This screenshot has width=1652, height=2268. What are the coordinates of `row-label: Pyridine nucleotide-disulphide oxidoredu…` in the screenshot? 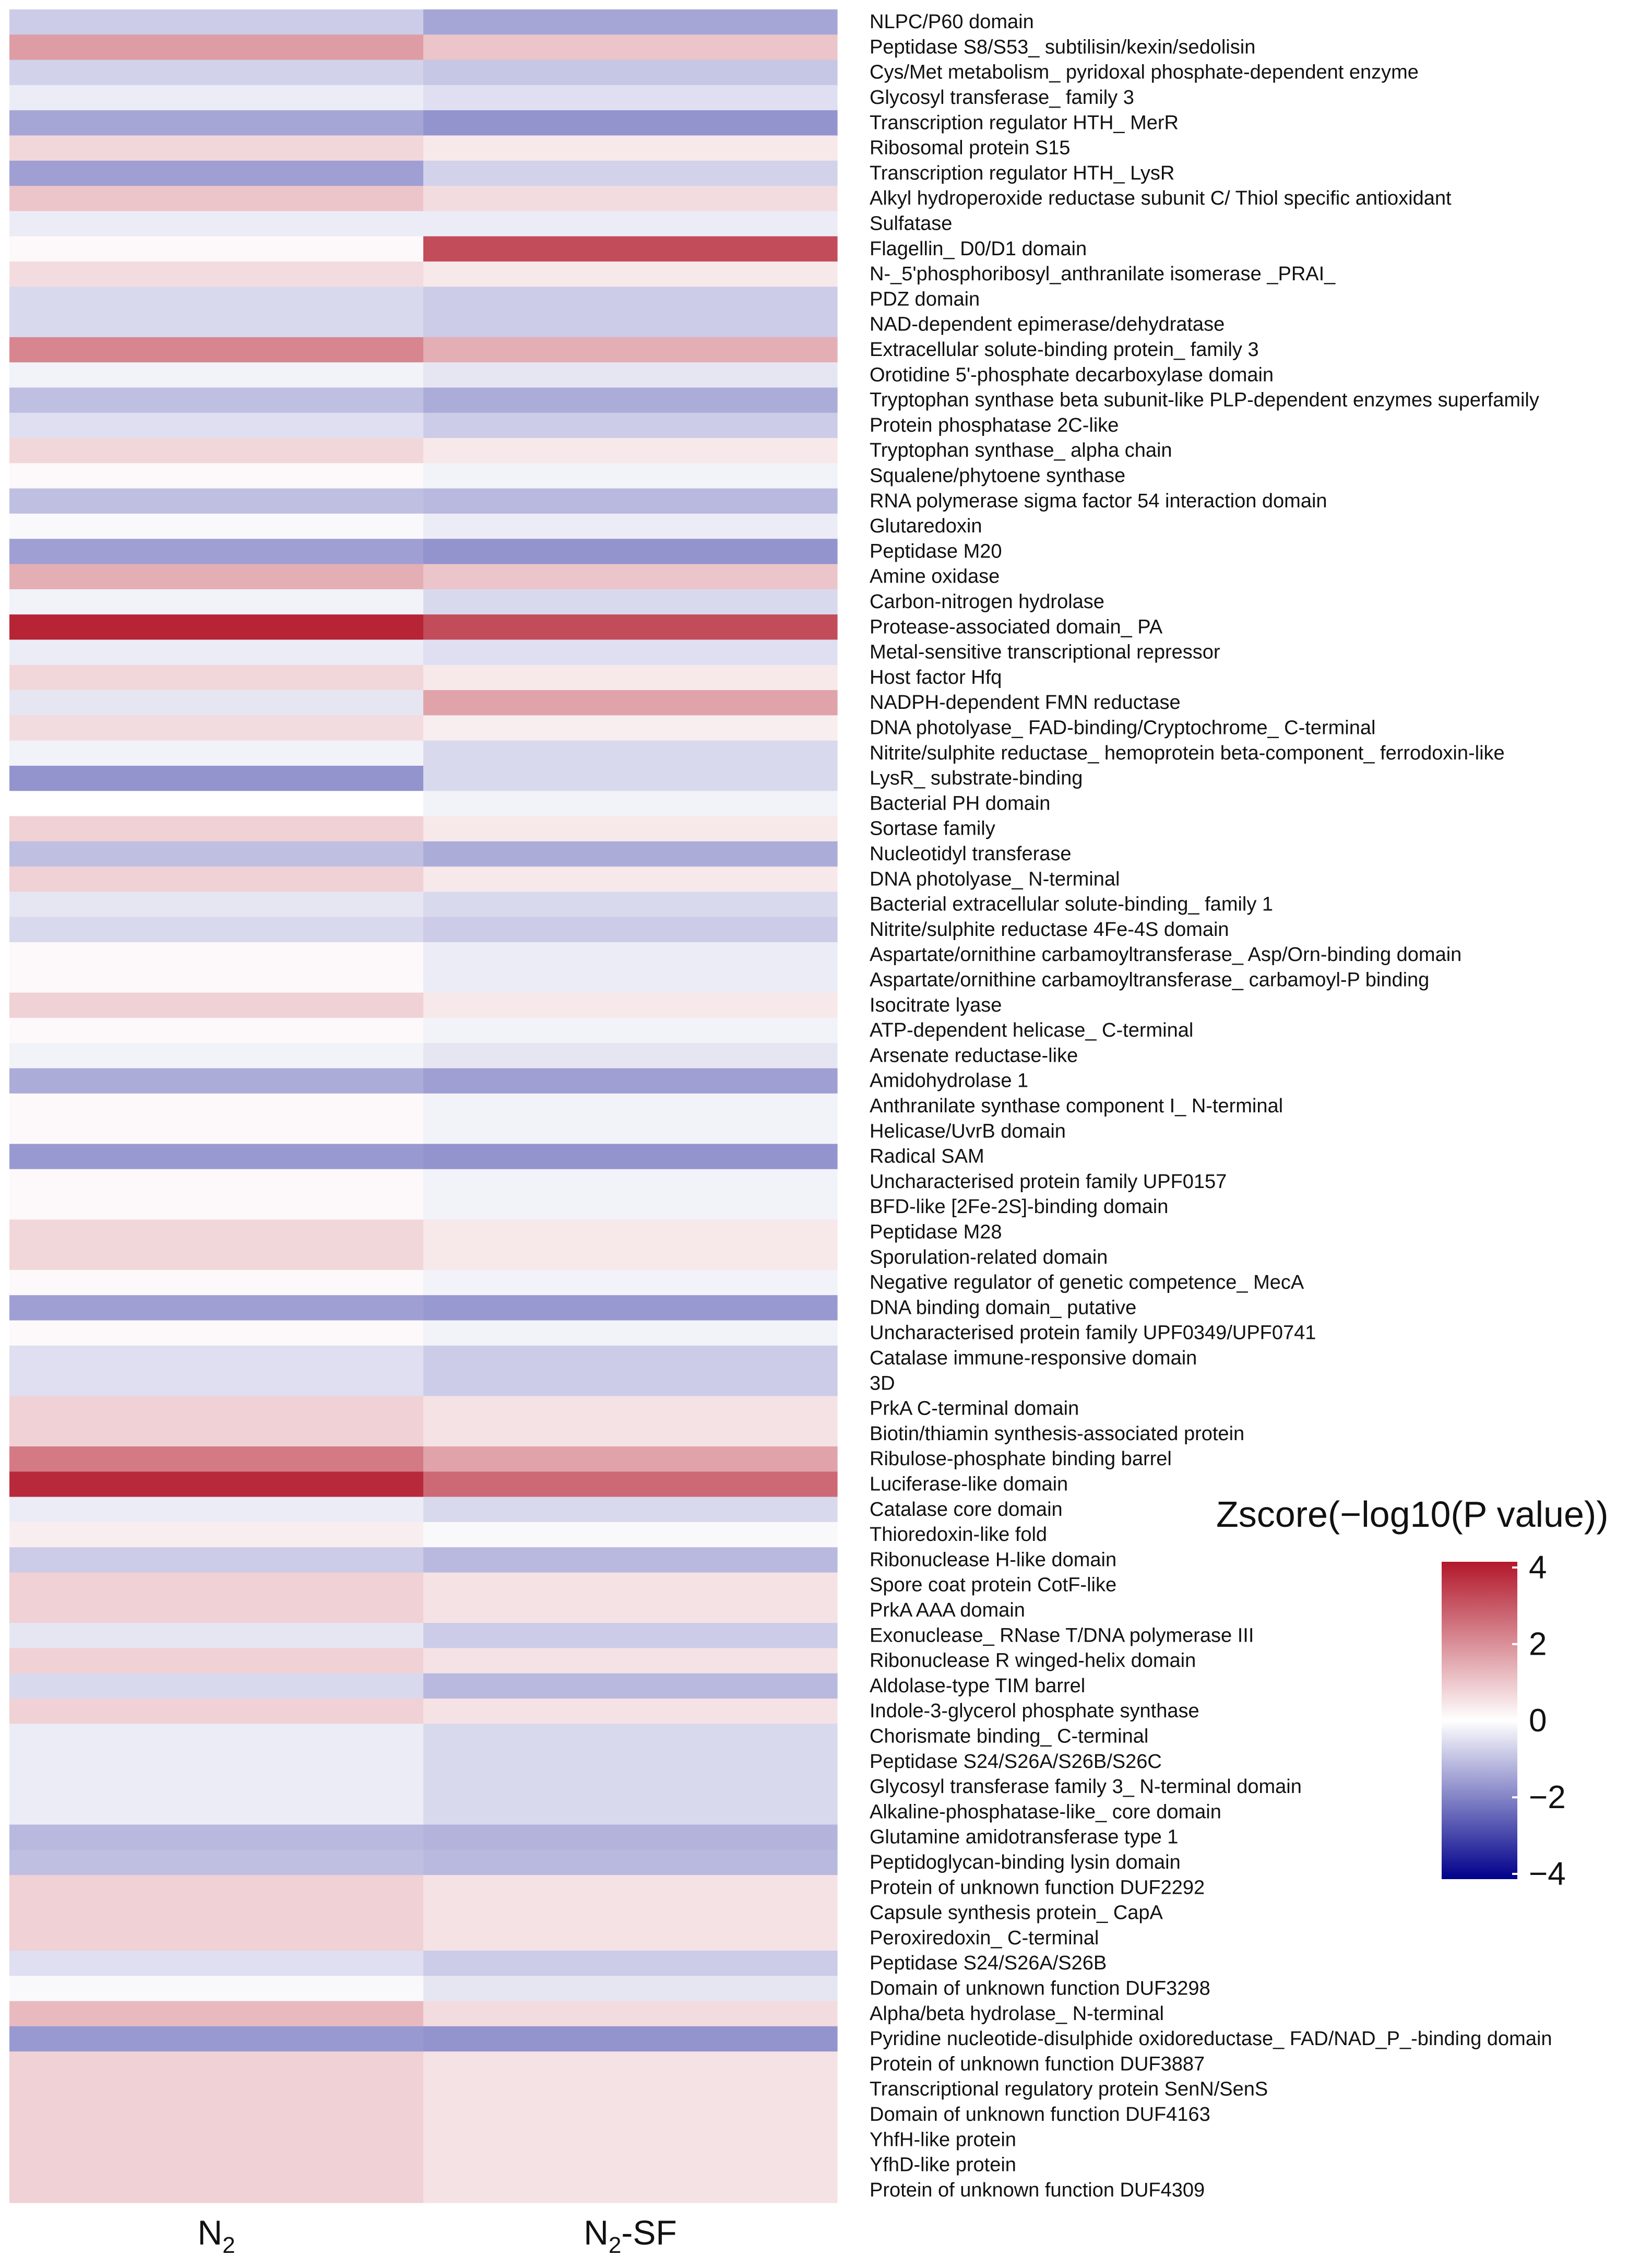 It's located at (1211, 2039).